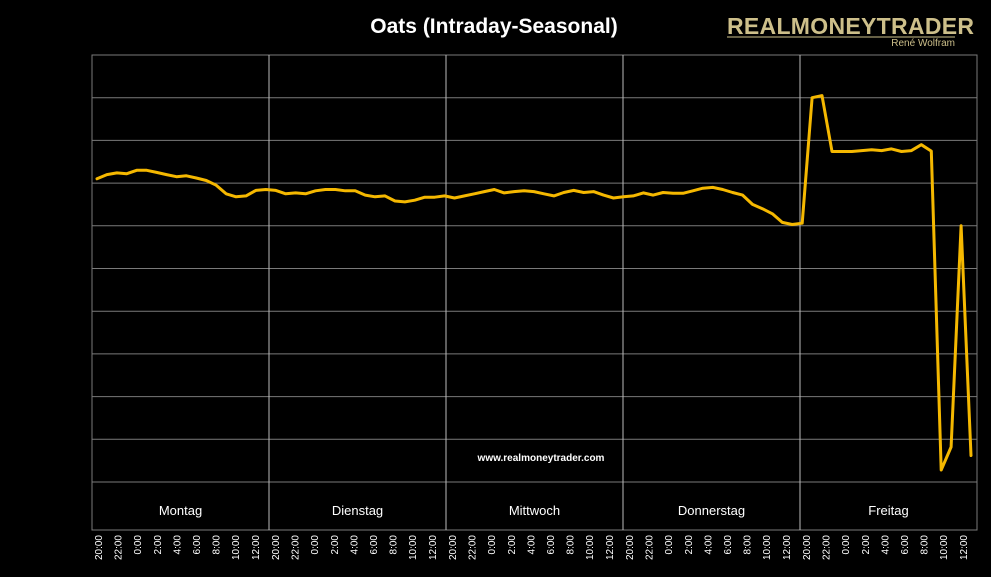 The height and width of the screenshot is (577, 991). I want to click on day-label: Montag, so click(180, 510).